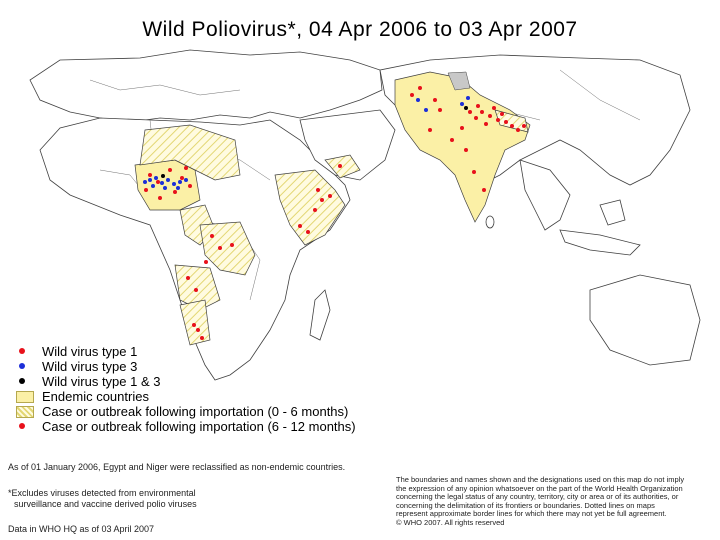  I want to click on madagascar-landmass, so click(320, 315).